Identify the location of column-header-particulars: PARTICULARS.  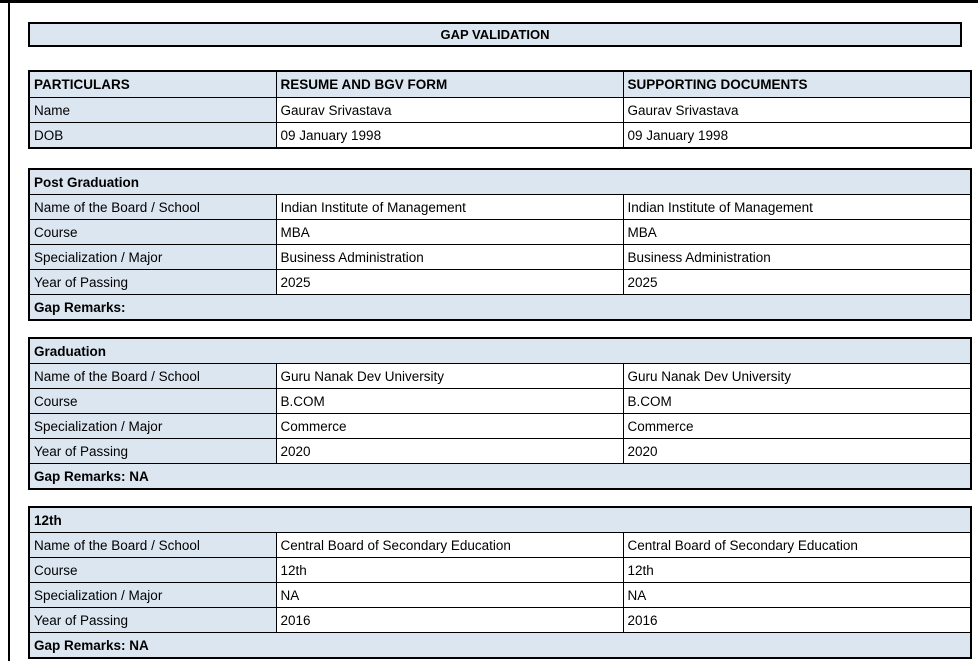
(152, 84).